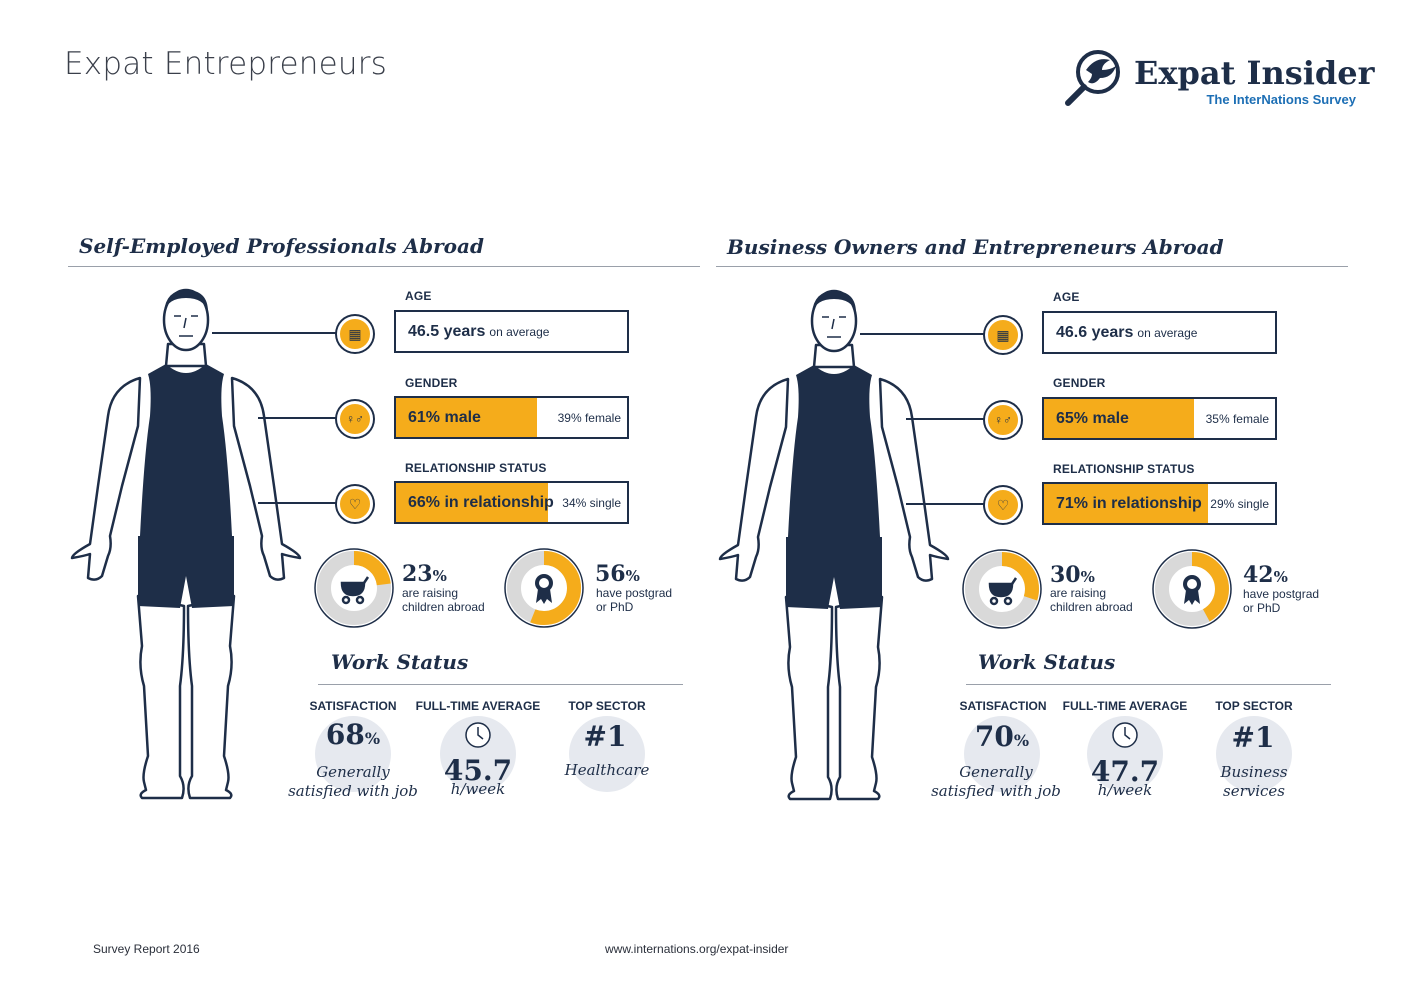 The width and height of the screenshot is (1403, 992). What do you see at coordinates (632, 576) in the screenshot?
I see `education-unit: %` at bounding box center [632, 576].